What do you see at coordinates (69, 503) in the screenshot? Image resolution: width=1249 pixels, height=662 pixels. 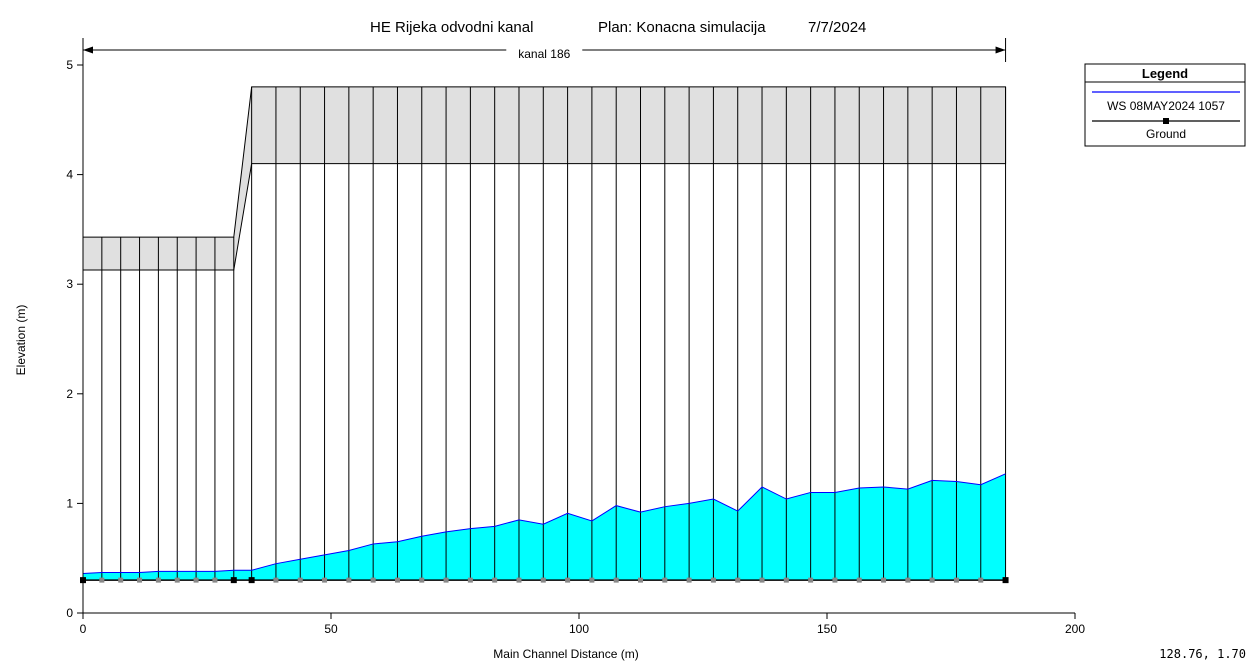 I see `y-tick-label: 1` at bounding box center [69, 503].